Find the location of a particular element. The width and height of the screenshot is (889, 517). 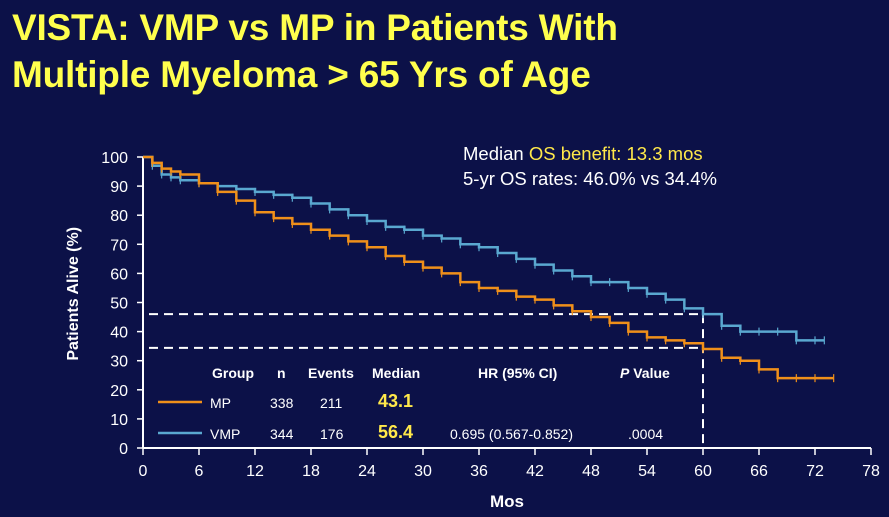

y-tick-label: 100 is located at coordinates (114, 158).